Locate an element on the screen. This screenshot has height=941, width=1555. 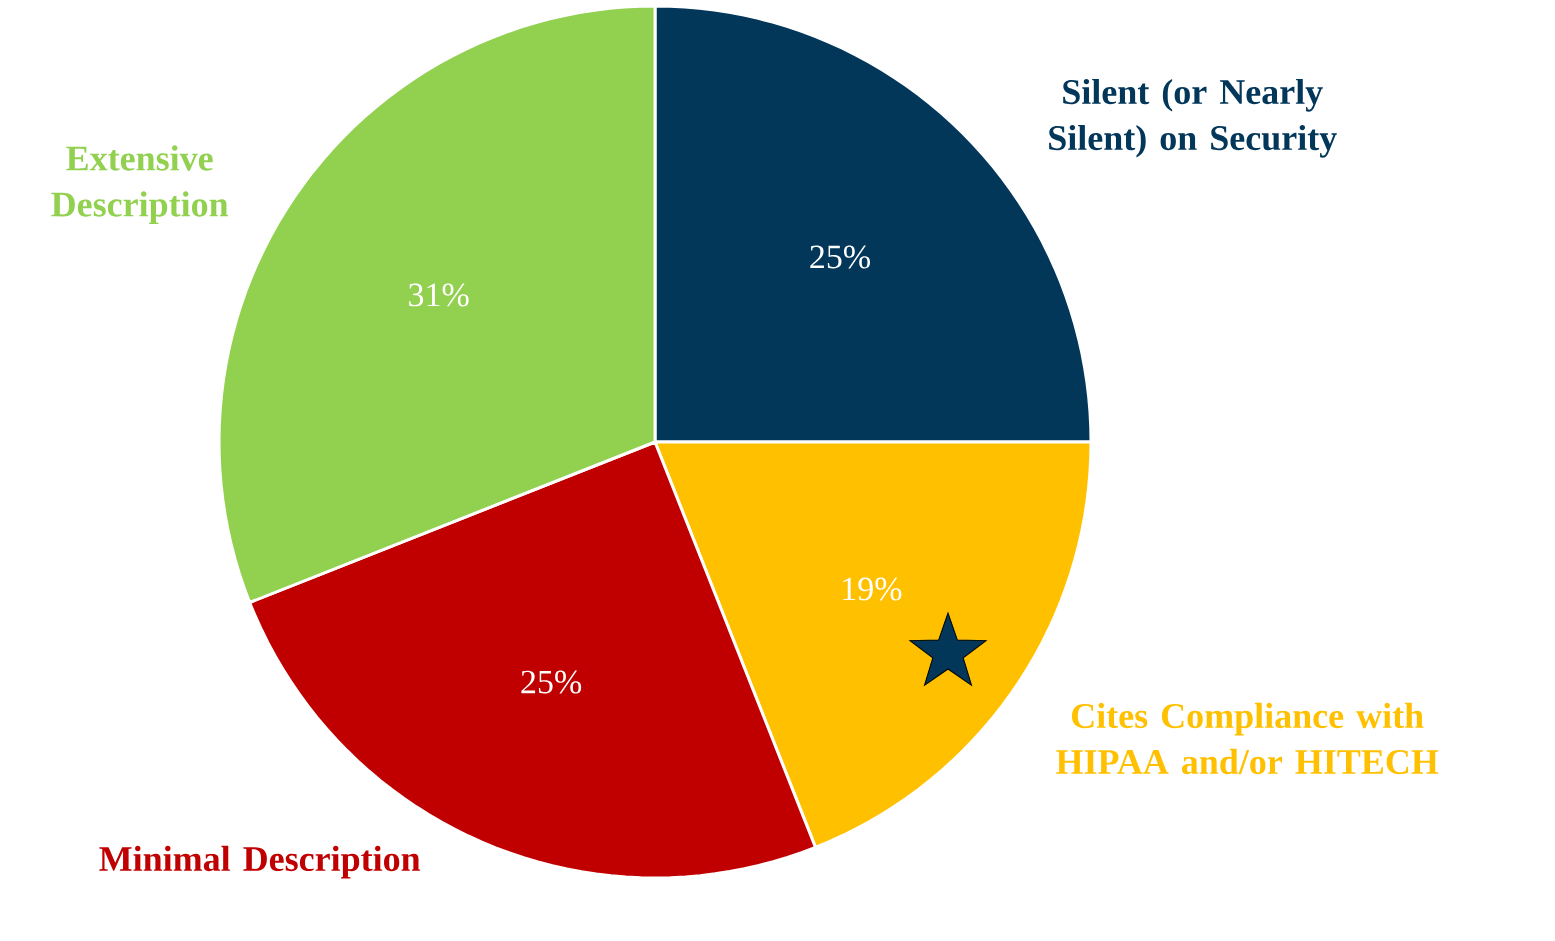
data-label: 19% is located at coordinates (872, 589).